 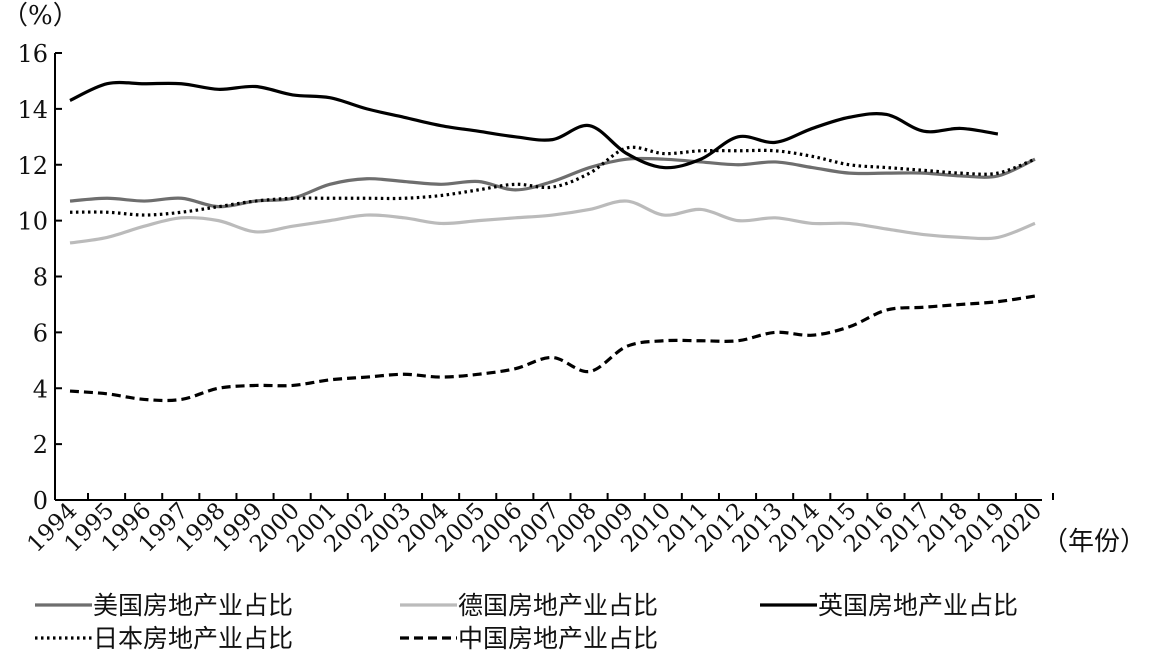 What do you see at coordinates (193, 638) in the screenshot?
I see `legend-label: 日本房地产业占比` at bounding box center [193, 638].